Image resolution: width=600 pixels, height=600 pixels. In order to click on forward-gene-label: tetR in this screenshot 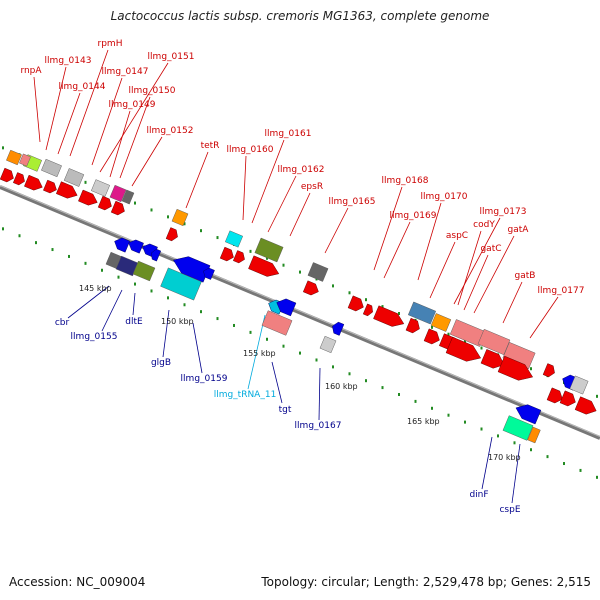, I will do `click(210, 146)`.